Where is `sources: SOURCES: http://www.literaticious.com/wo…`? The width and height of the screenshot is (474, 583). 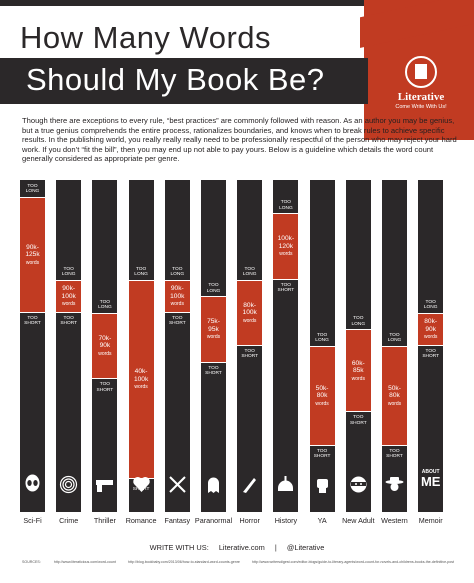
sources: SOURCES: http://www.literaticious.com/wo… is located at coordinates (242, 562).